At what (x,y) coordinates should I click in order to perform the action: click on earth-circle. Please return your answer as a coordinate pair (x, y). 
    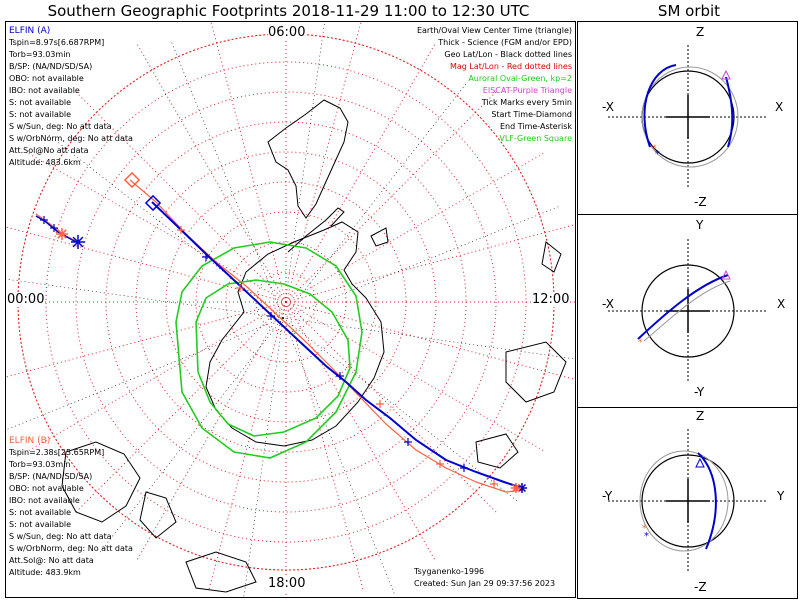
    Looking at the image, I should click on (688, 311).